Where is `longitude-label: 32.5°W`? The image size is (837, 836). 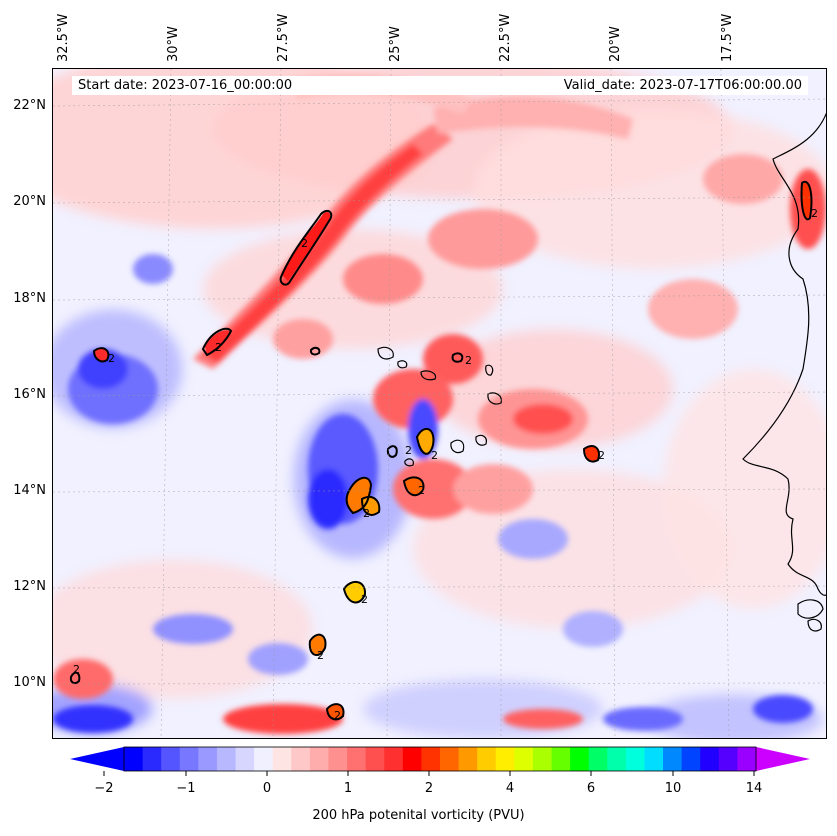
longitude-label: 32.5°W is located at coordinates (63, 37).